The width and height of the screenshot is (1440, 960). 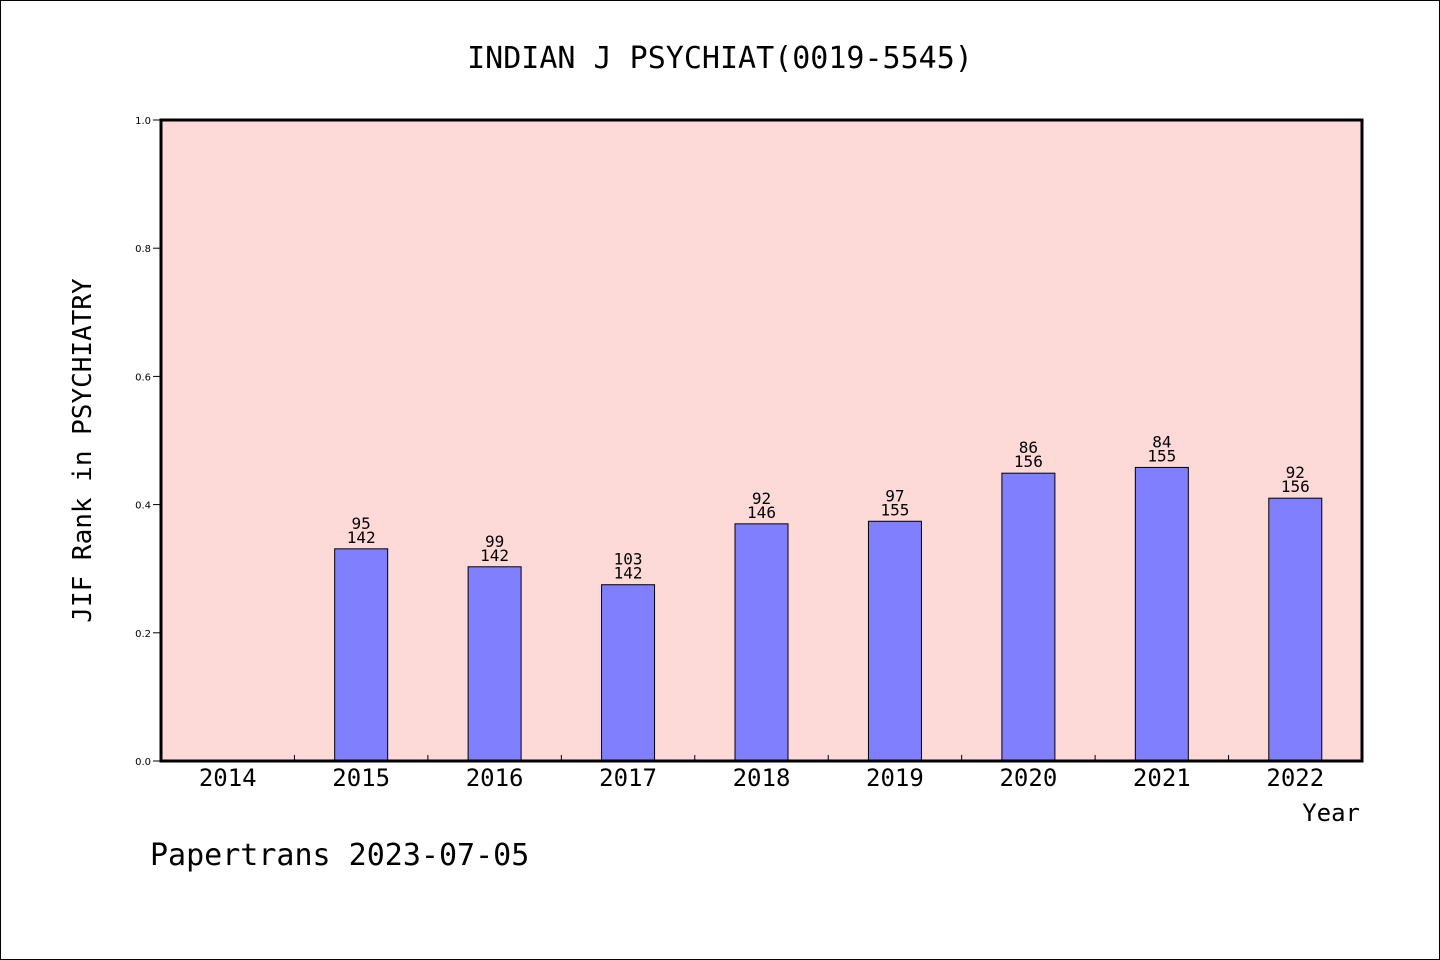 I want to click on footer-text: Papertrans 2023-07-05, so click(x=339, y=855).